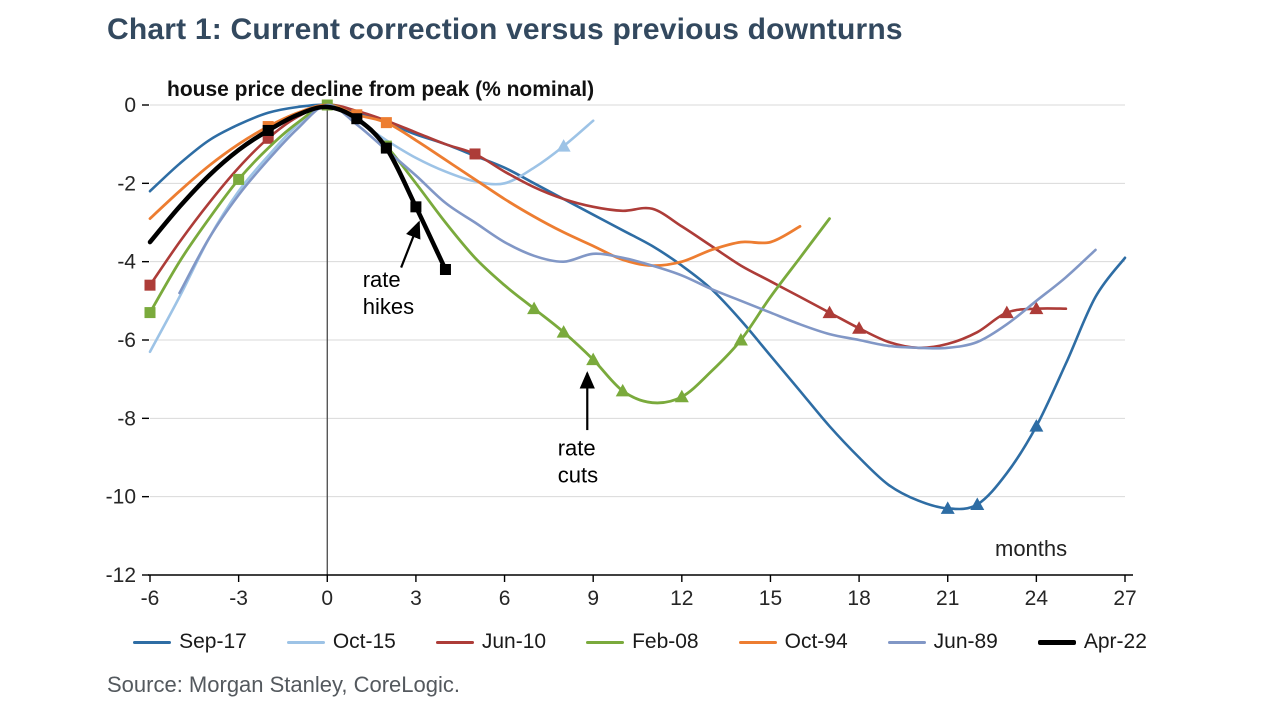 The width and height of the screenshot is (1280, 720). I want to click on x-tick-labels: -6 -3 0 3 6 9 12 15 18 21 24 27, so click(639, 598).